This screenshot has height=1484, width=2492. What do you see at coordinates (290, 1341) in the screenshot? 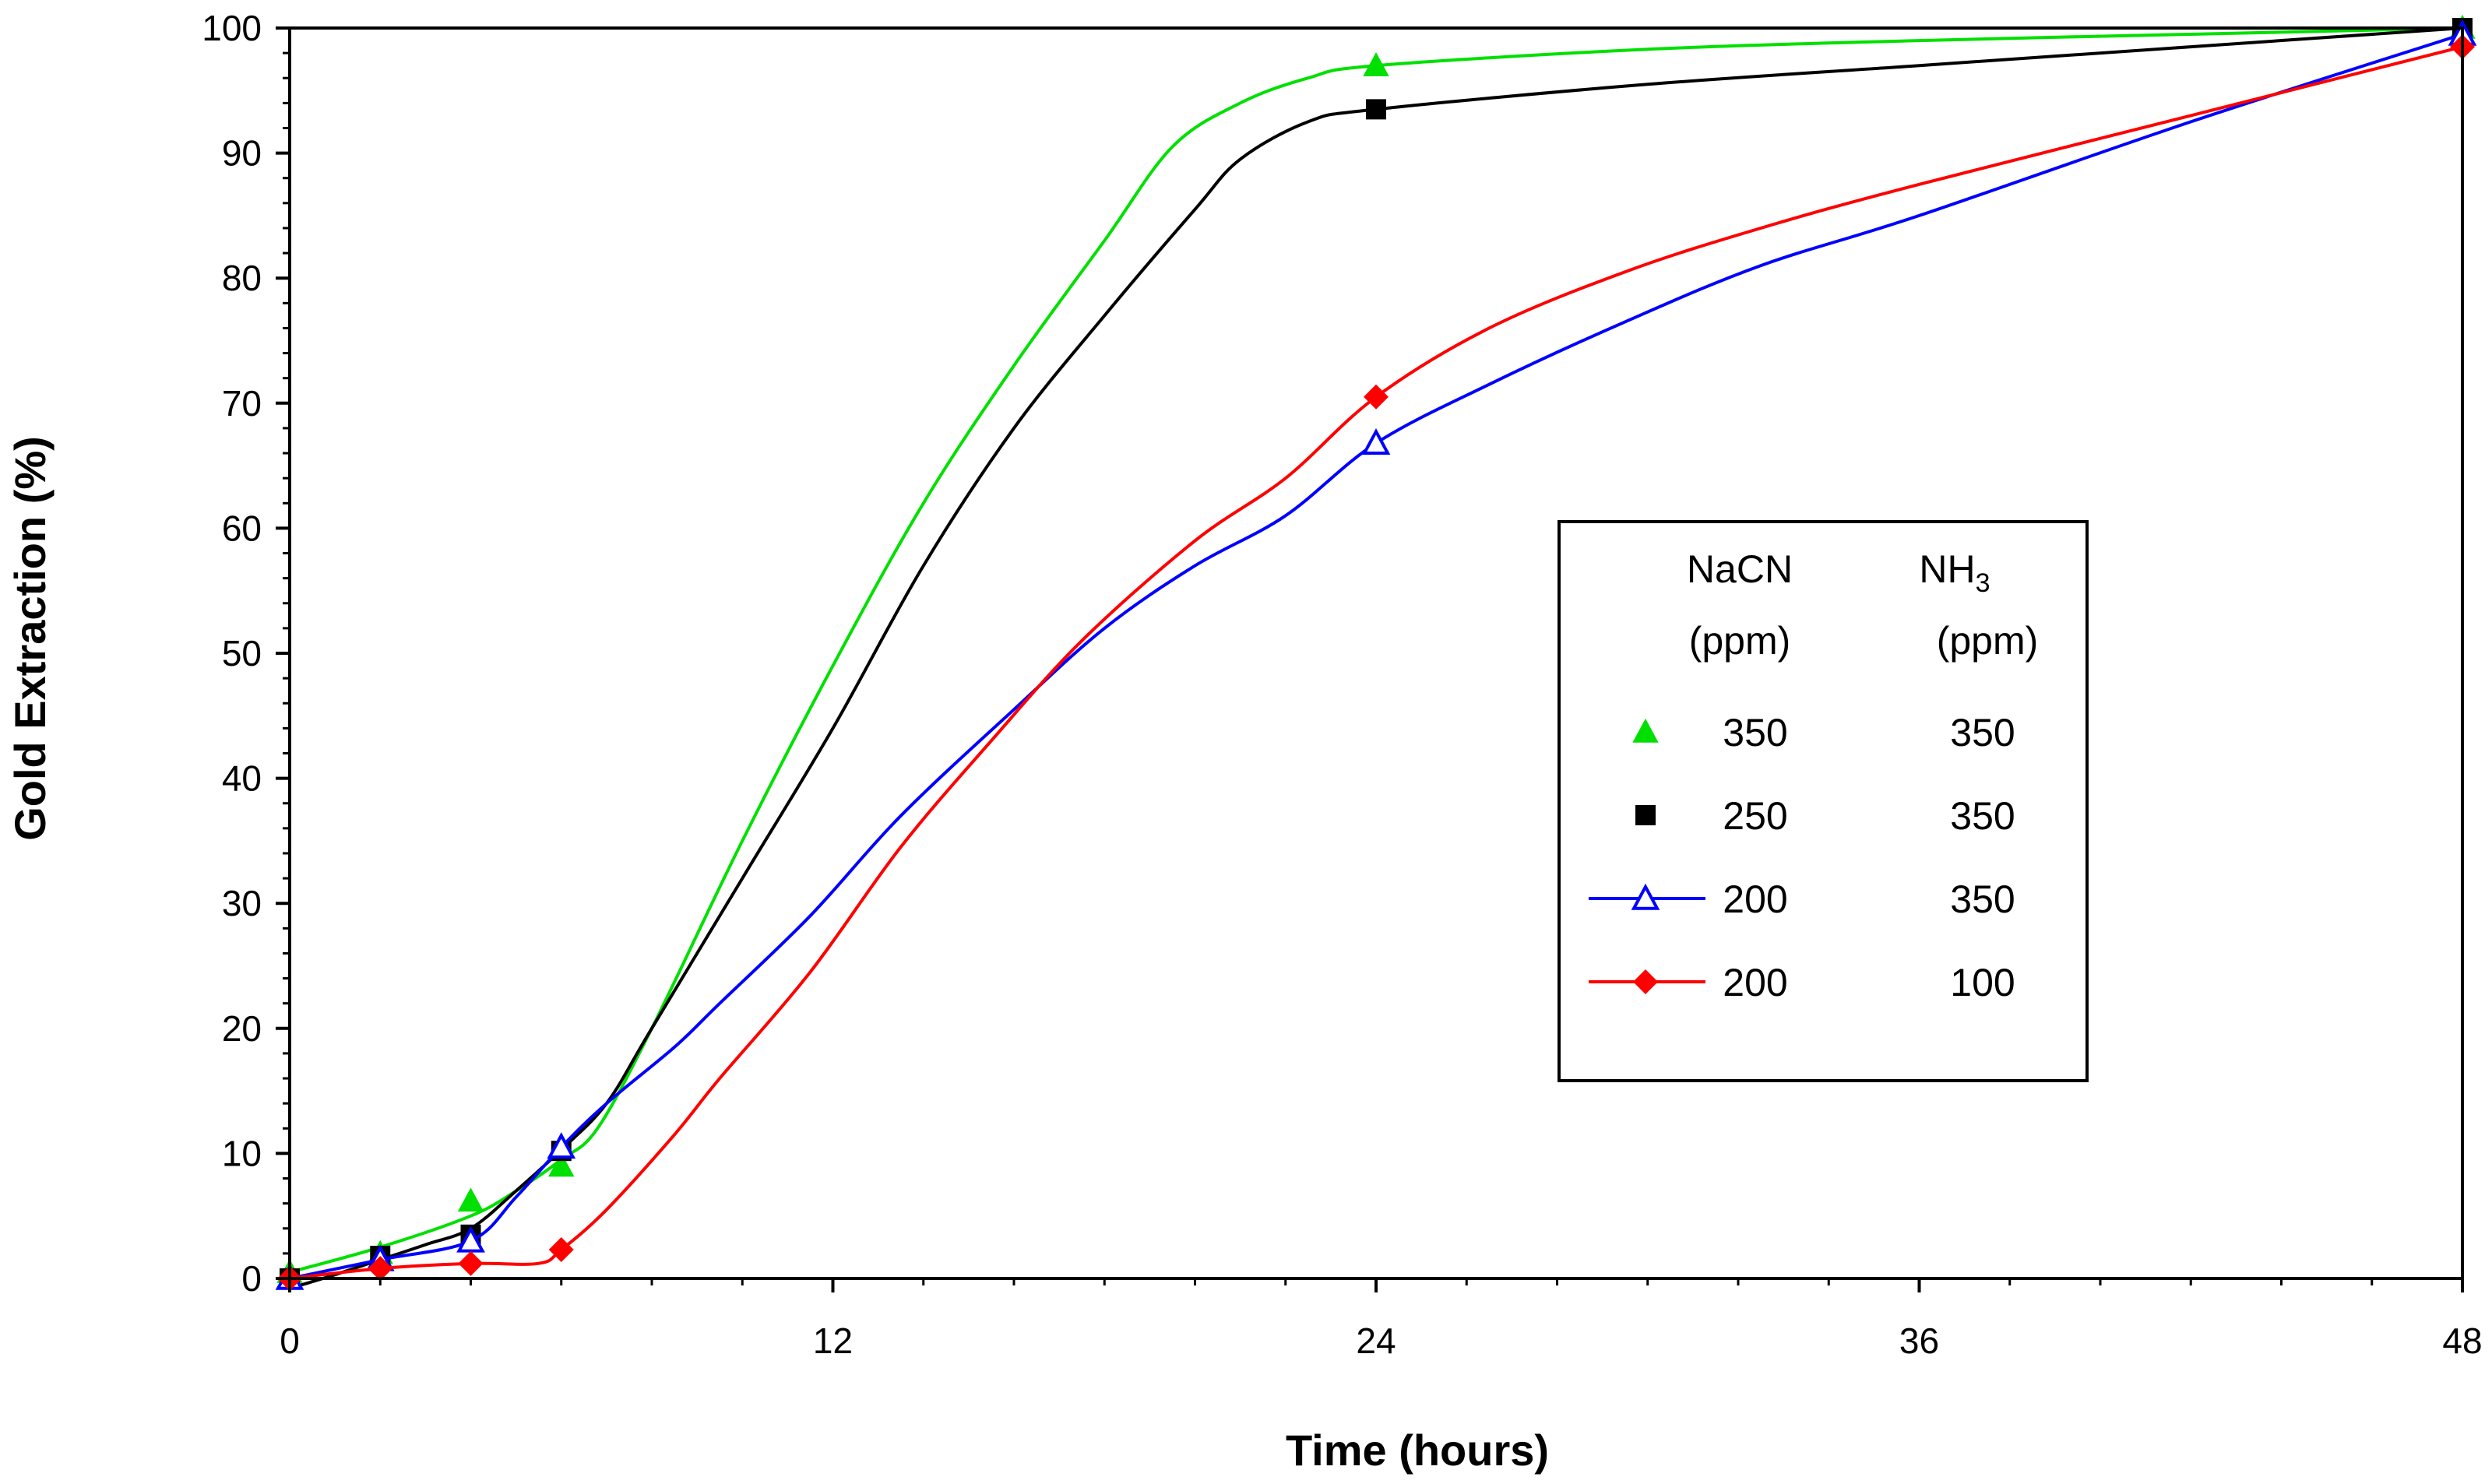
I see `x-tick-label: 0` at bounding box center [290, 1341].